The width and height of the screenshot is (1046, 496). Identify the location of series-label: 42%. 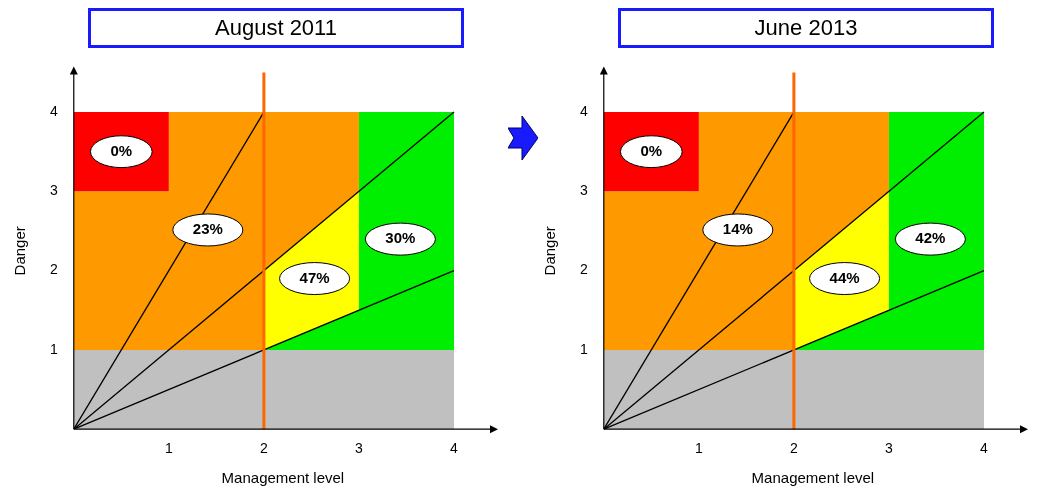
(930, 238).